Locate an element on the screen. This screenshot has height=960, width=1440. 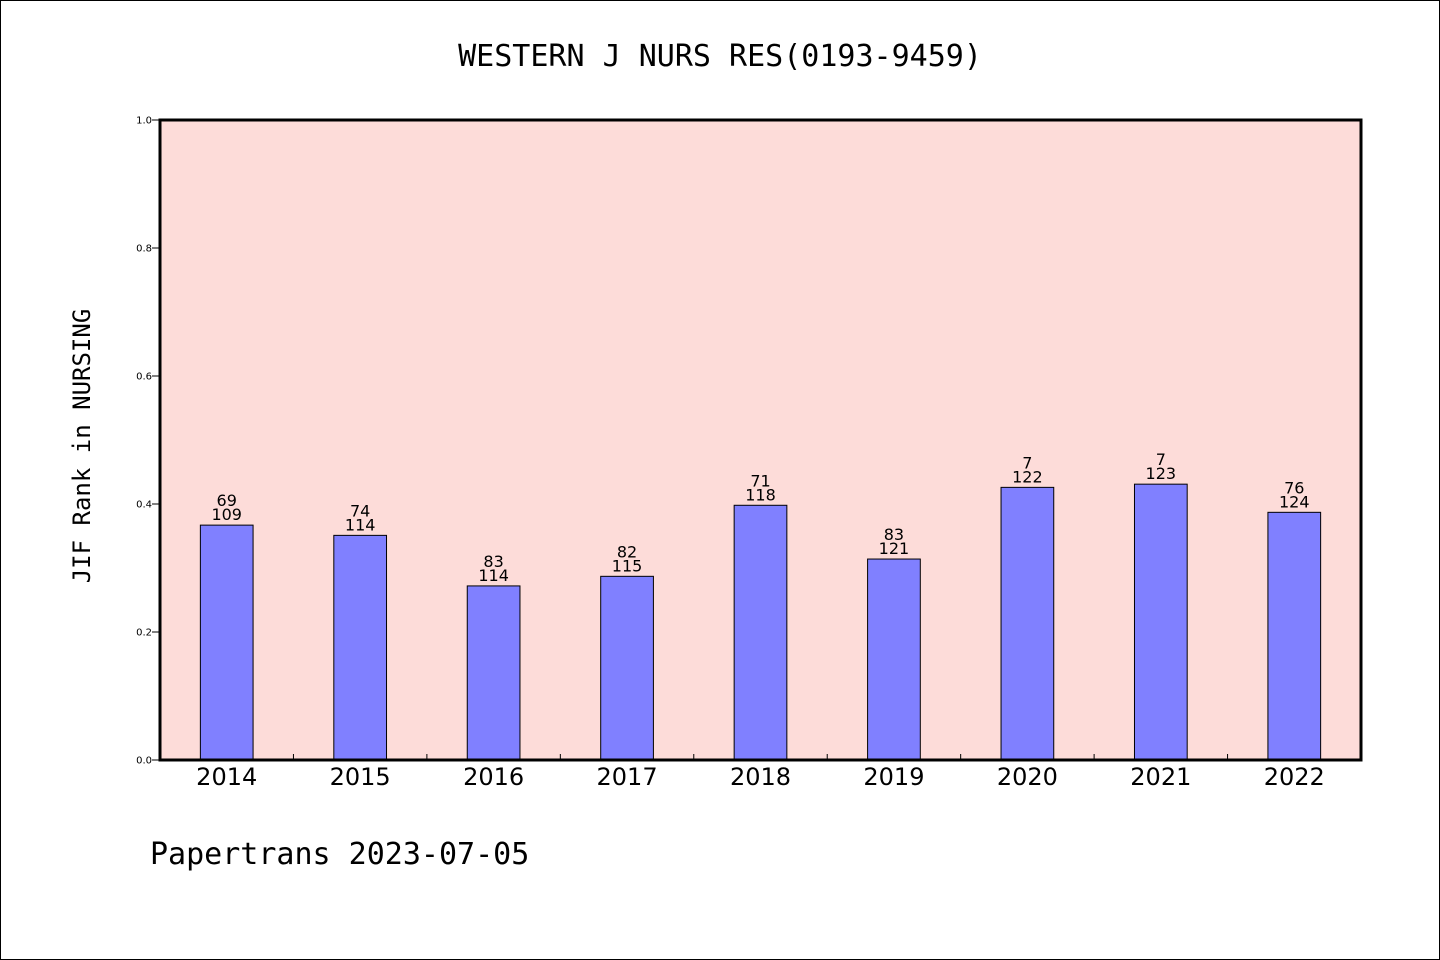
x-axis: 2014 2015 2016 2017 2018 2019 2020 2021 2022 is located at coordinates (760, 772).